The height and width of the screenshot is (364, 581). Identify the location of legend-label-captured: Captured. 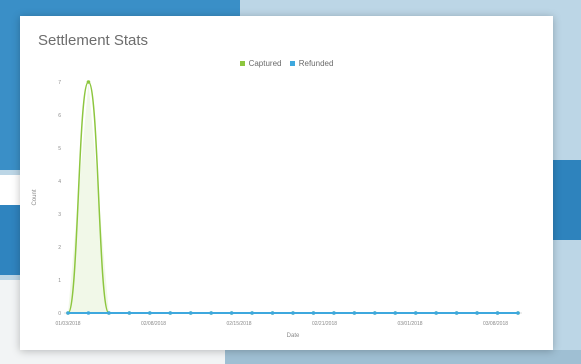
(265, 63).